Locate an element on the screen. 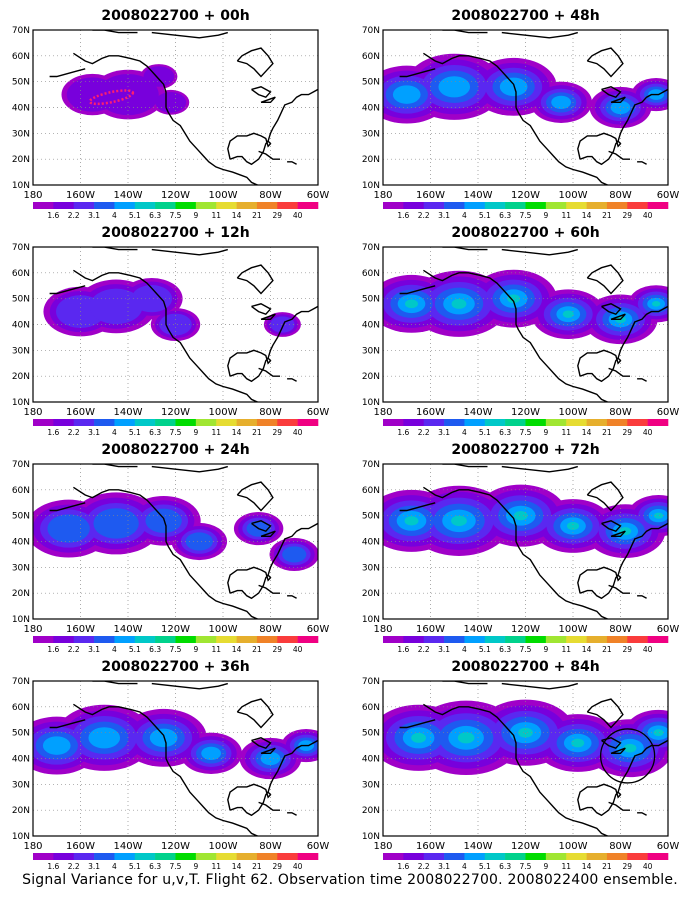  lon-tick-label: 120W is located at coordinates (175, 412).